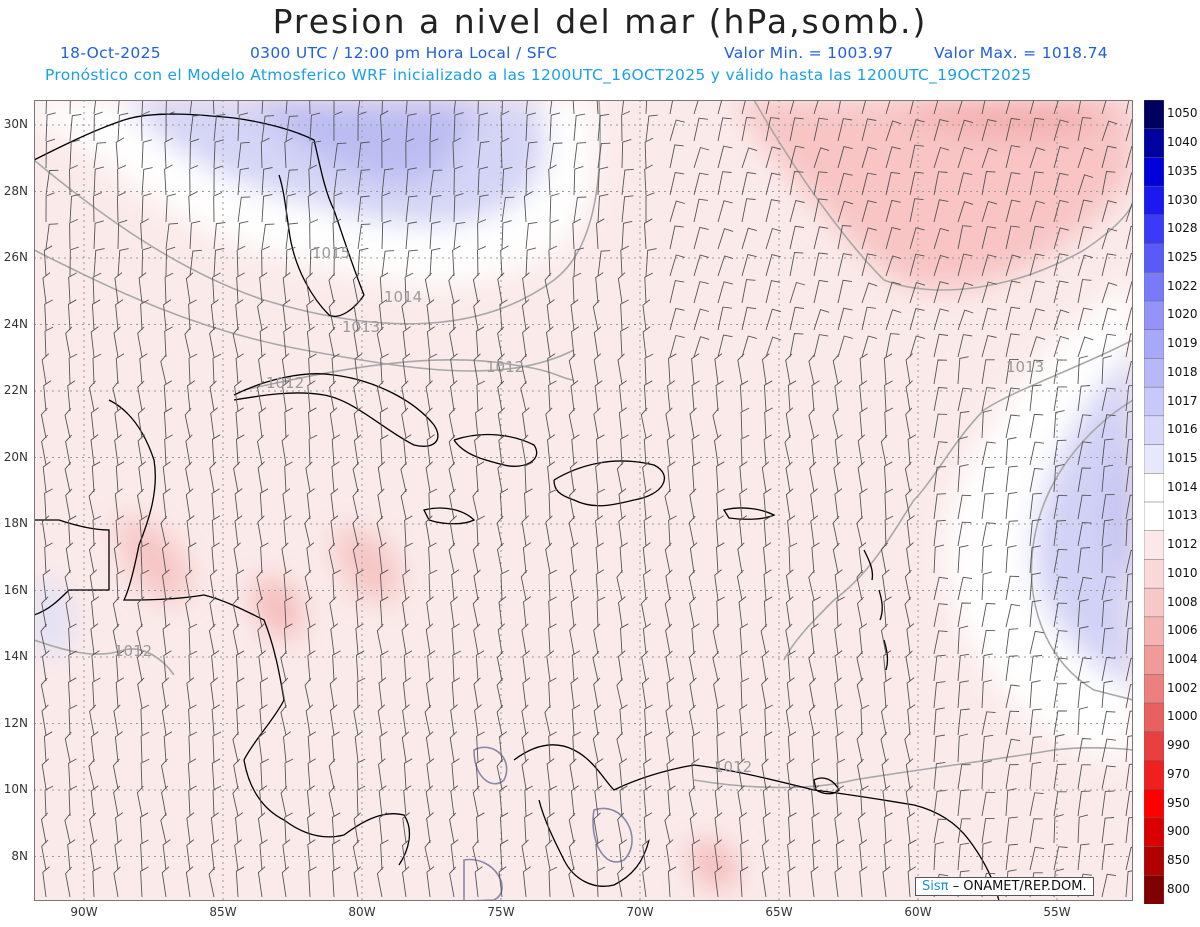 Image resolution: width=1200 pixels, height=927 pixels. Describe the element at coordinates (15, 456) in the screenshot. I see `latitude-label: 20N` at that location.